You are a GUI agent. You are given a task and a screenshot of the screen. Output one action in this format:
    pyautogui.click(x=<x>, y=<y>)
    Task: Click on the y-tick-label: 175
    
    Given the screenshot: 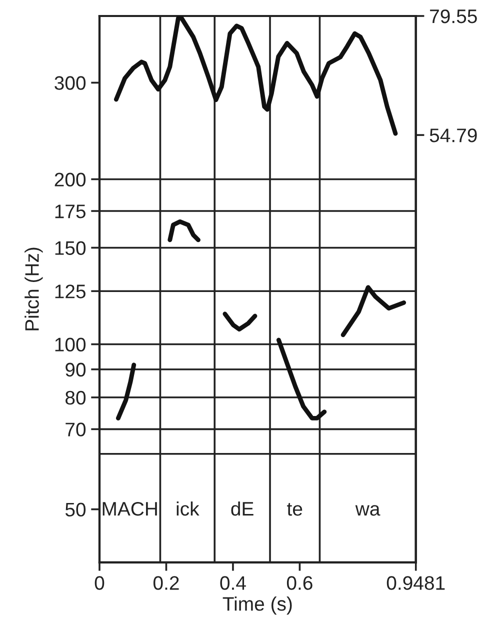 What is the action you would take?
    pyautogui.click(x=70, y=211)
    